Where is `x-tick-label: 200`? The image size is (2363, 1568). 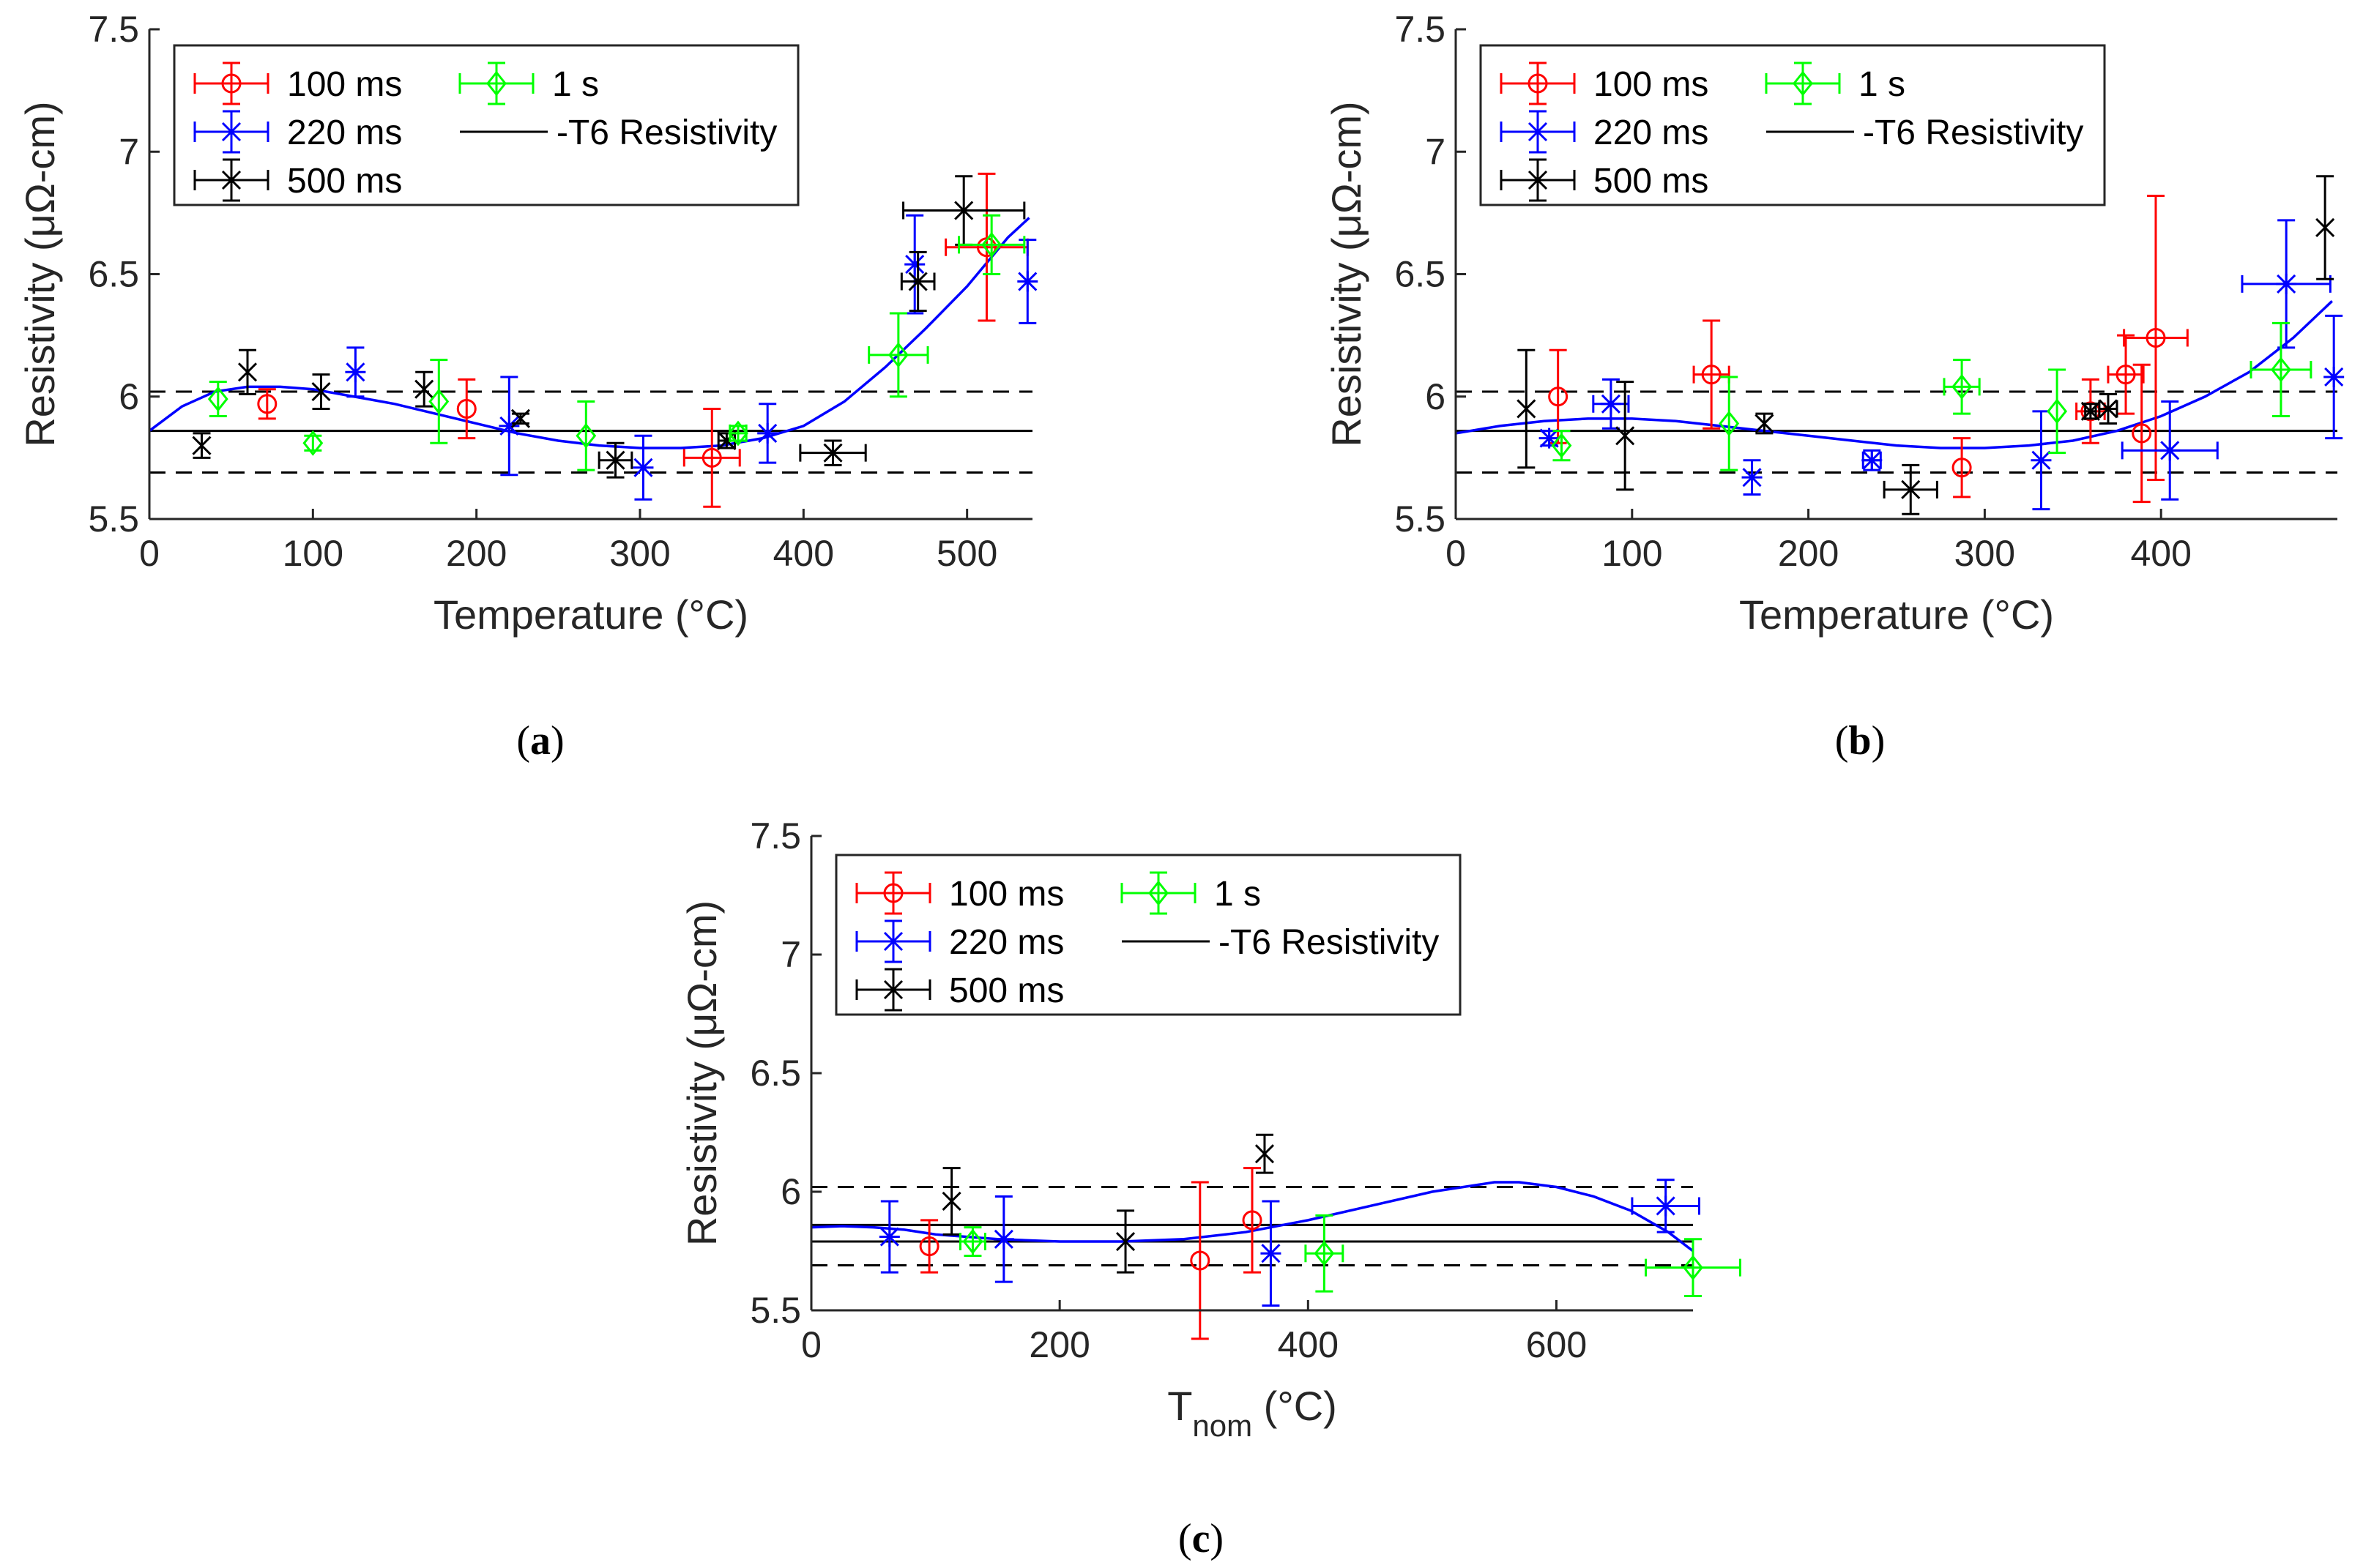 x-tick-label: 200 is located at coordinates (476, 553).